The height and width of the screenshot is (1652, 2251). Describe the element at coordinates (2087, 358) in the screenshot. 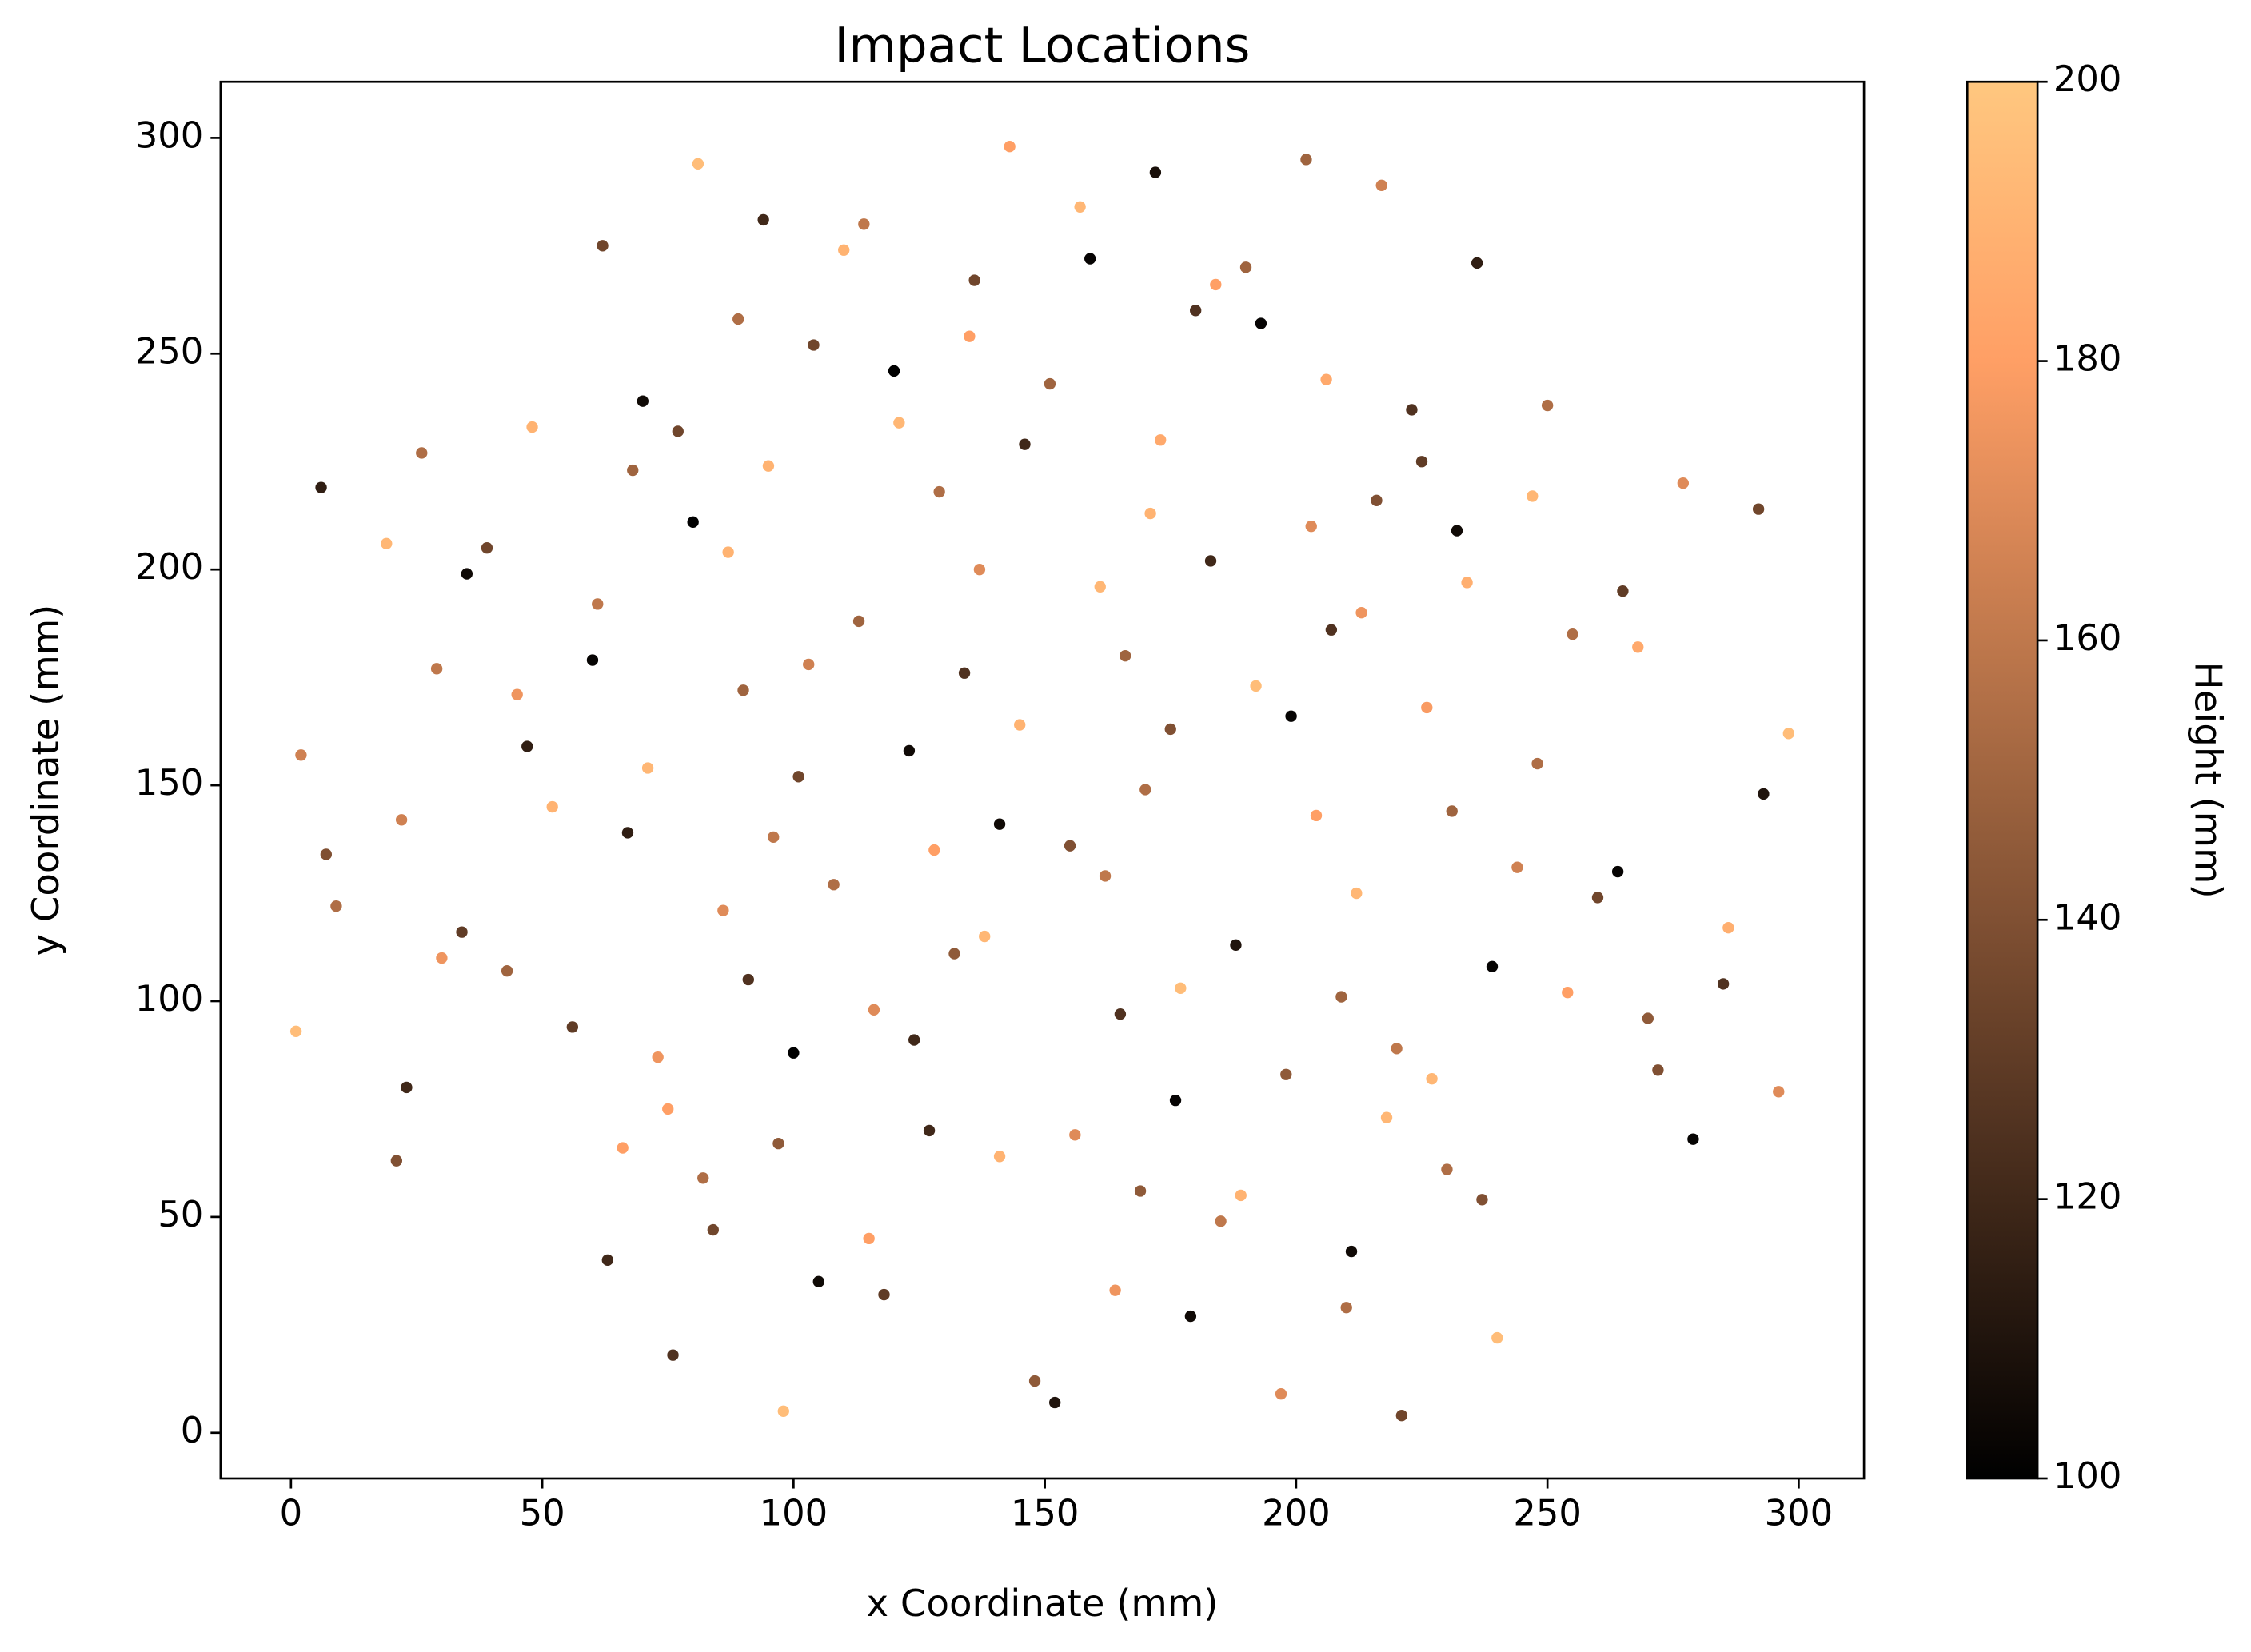

I see `colorbar-tick-label: 180` at that location.